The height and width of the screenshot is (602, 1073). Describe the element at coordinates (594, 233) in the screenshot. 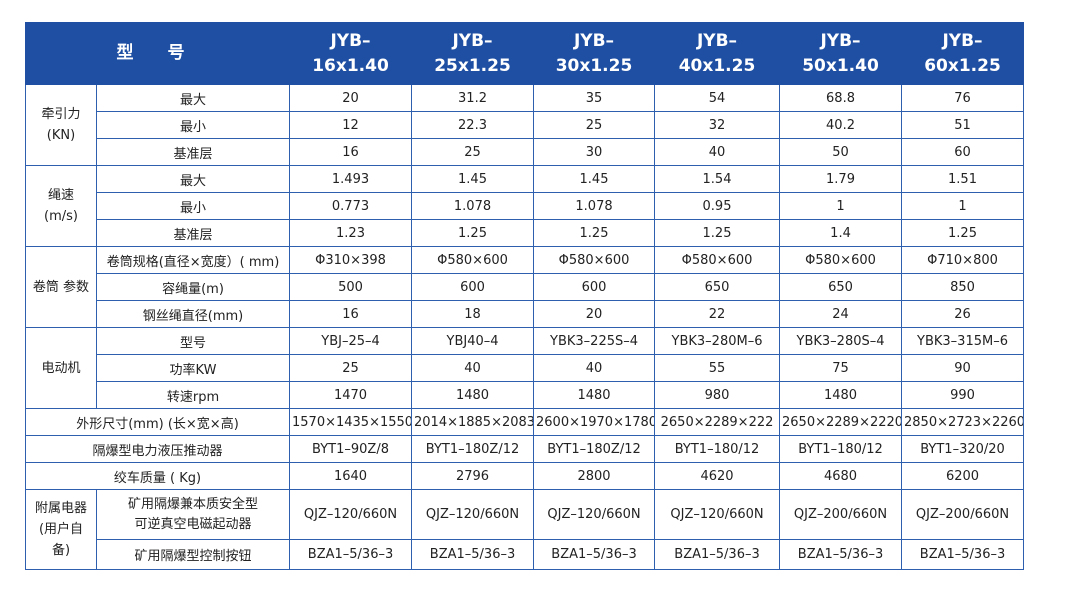

I see `table-cell: 1.25` at that location.